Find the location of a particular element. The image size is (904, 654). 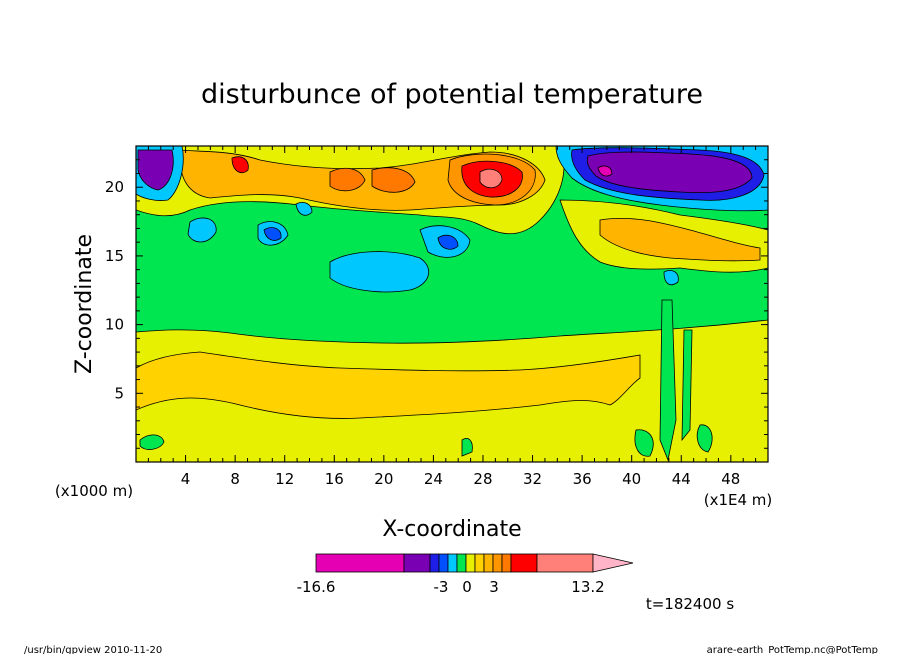

y-tick-label: 20 is located at coordinates (114, 187).